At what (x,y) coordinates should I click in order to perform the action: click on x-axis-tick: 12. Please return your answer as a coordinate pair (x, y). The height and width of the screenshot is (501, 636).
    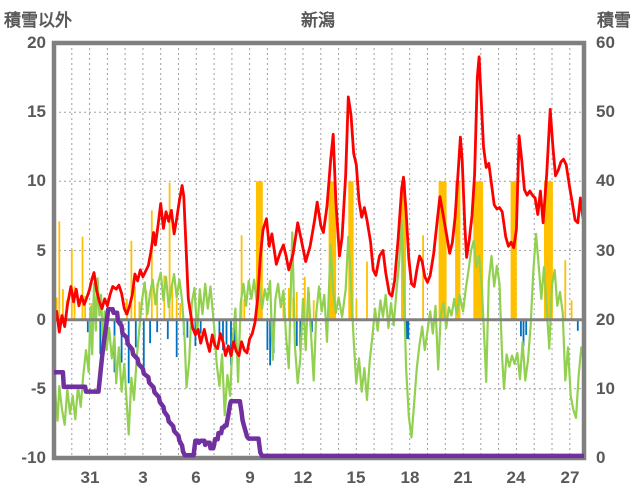
    Looking at the image, I should click on (303, 477).